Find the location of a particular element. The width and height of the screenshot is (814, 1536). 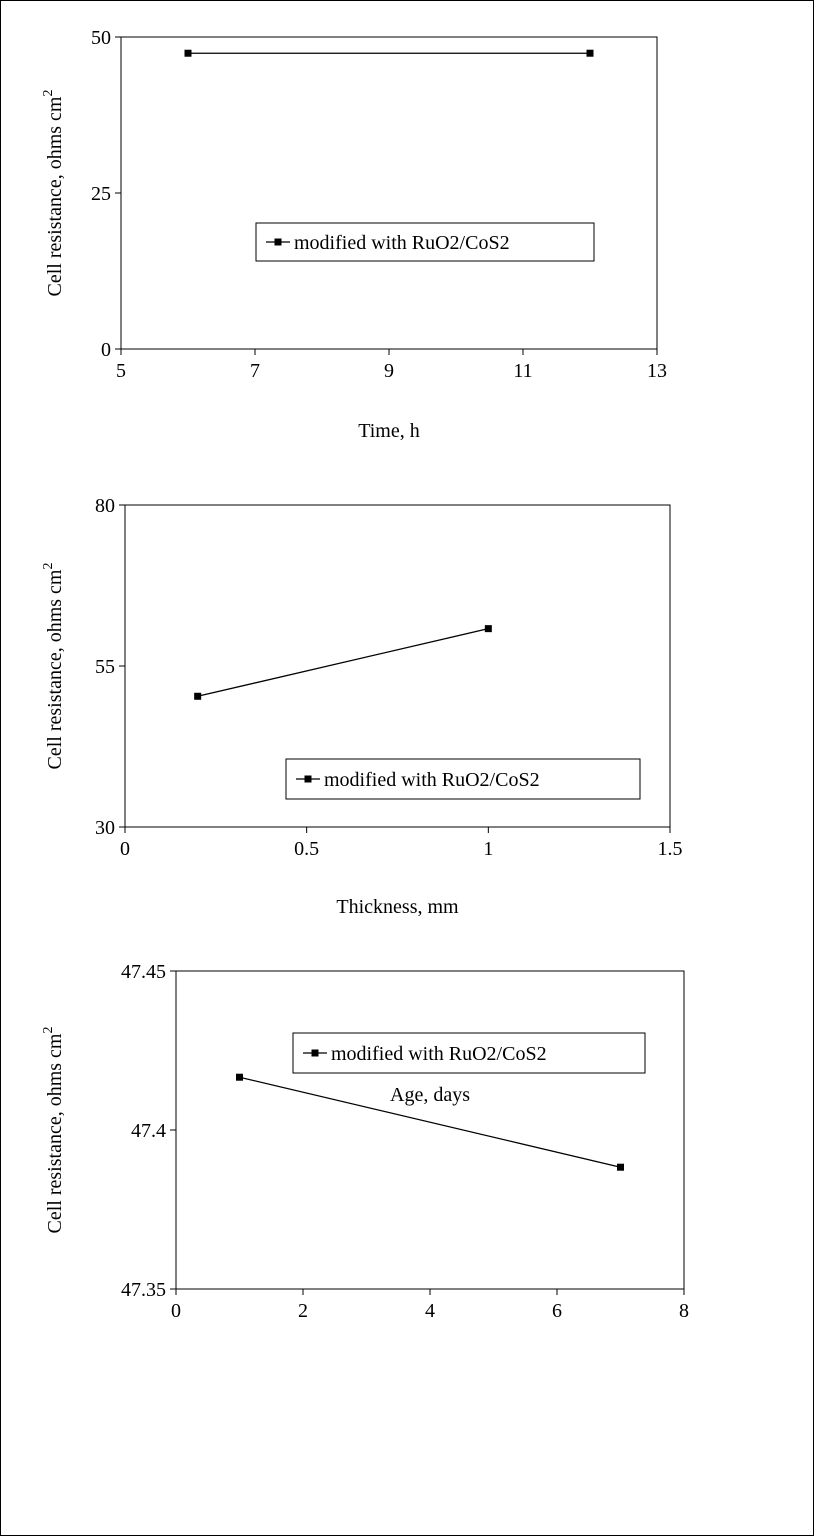

x-tick-label: 5 is located at coordinates (121, 371).